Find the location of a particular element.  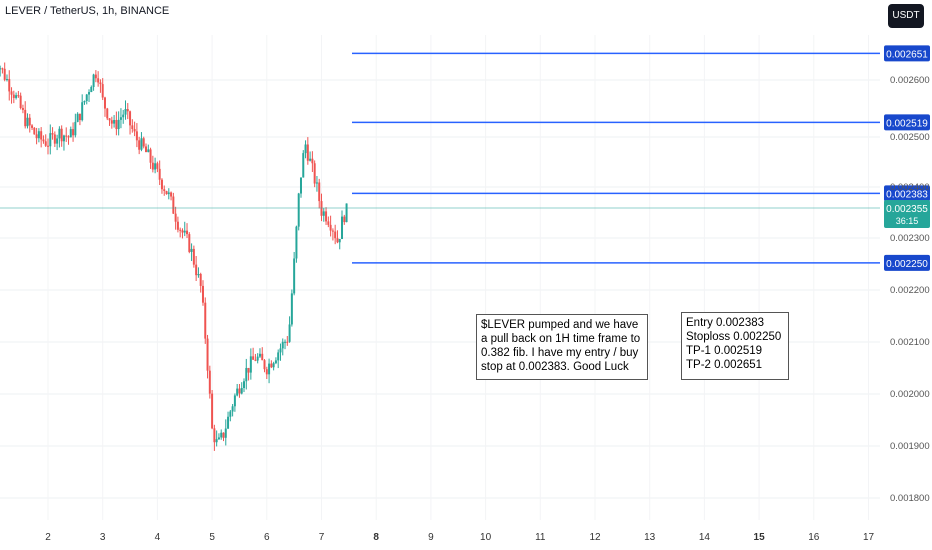

x-axis: 2 3 4 5 6 7 8 9 10 11 12 13 14 15 16 17 is located at coordinates (459, 537).